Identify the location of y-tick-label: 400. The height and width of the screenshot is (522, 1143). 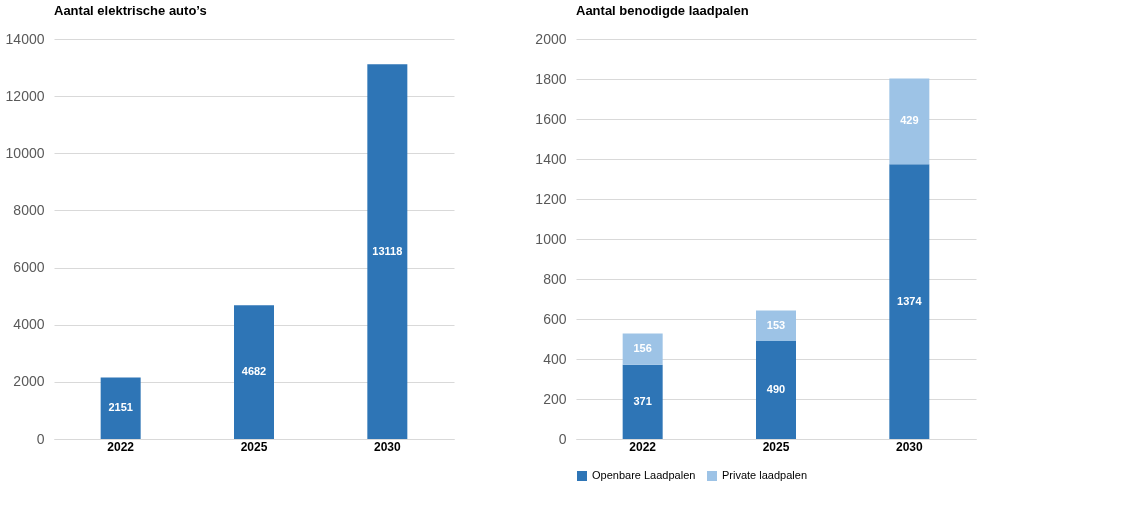
(555, 358).